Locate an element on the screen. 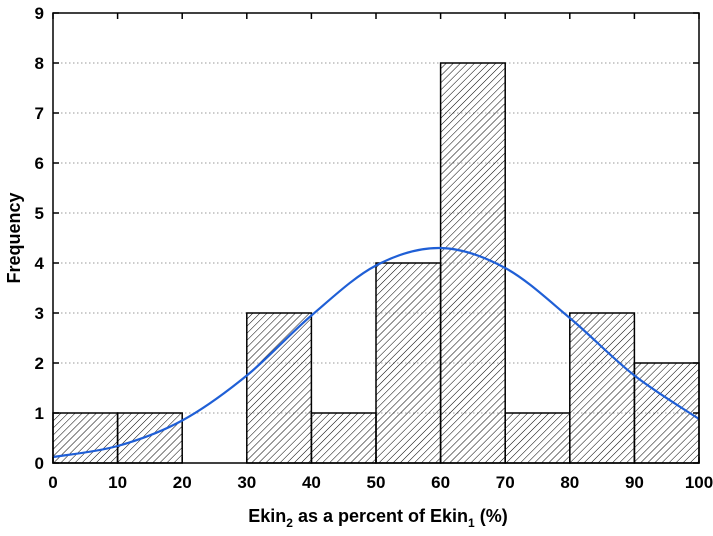  y-tick-label: 3 is located at coordinates (39, 313).